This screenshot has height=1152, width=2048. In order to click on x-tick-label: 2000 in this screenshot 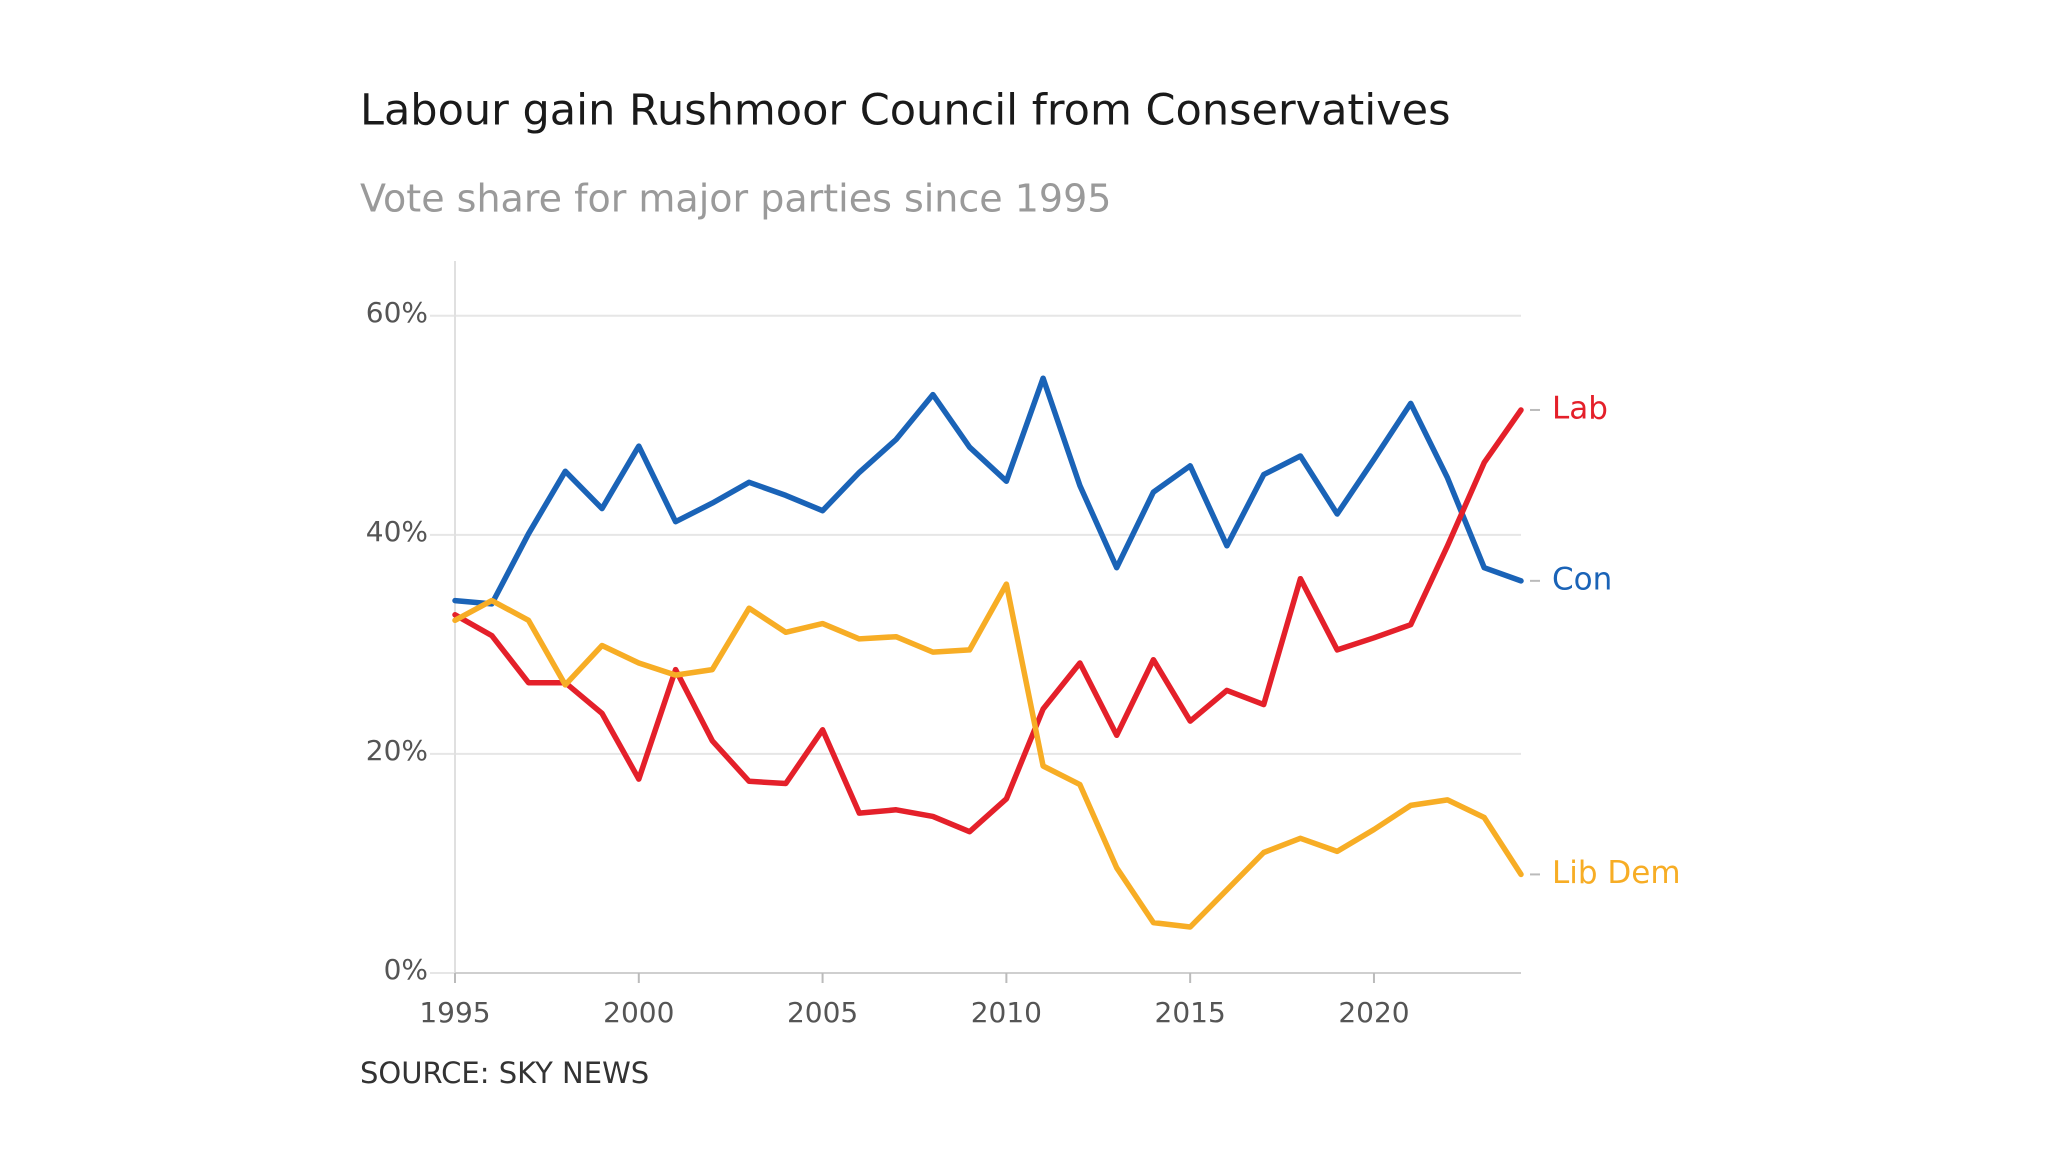, I will do `click(638, 1012)`.